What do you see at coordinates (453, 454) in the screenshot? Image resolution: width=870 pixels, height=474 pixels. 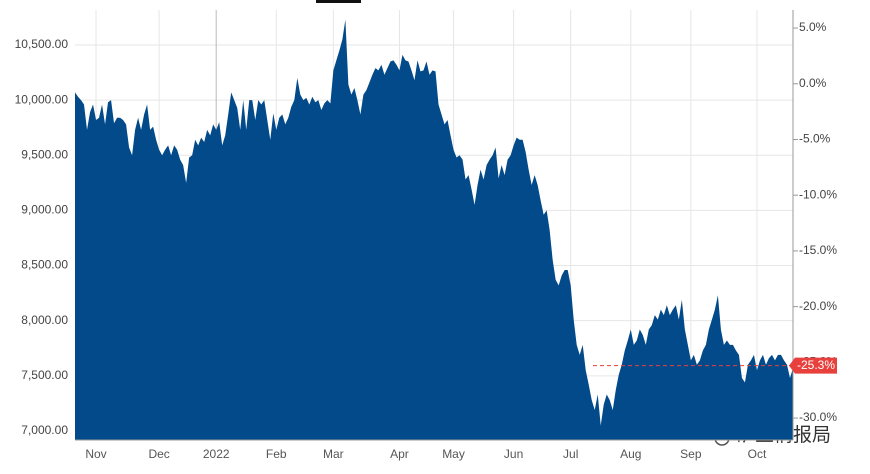 I see `x-tick-label: May` at bounding box center [453, 454].